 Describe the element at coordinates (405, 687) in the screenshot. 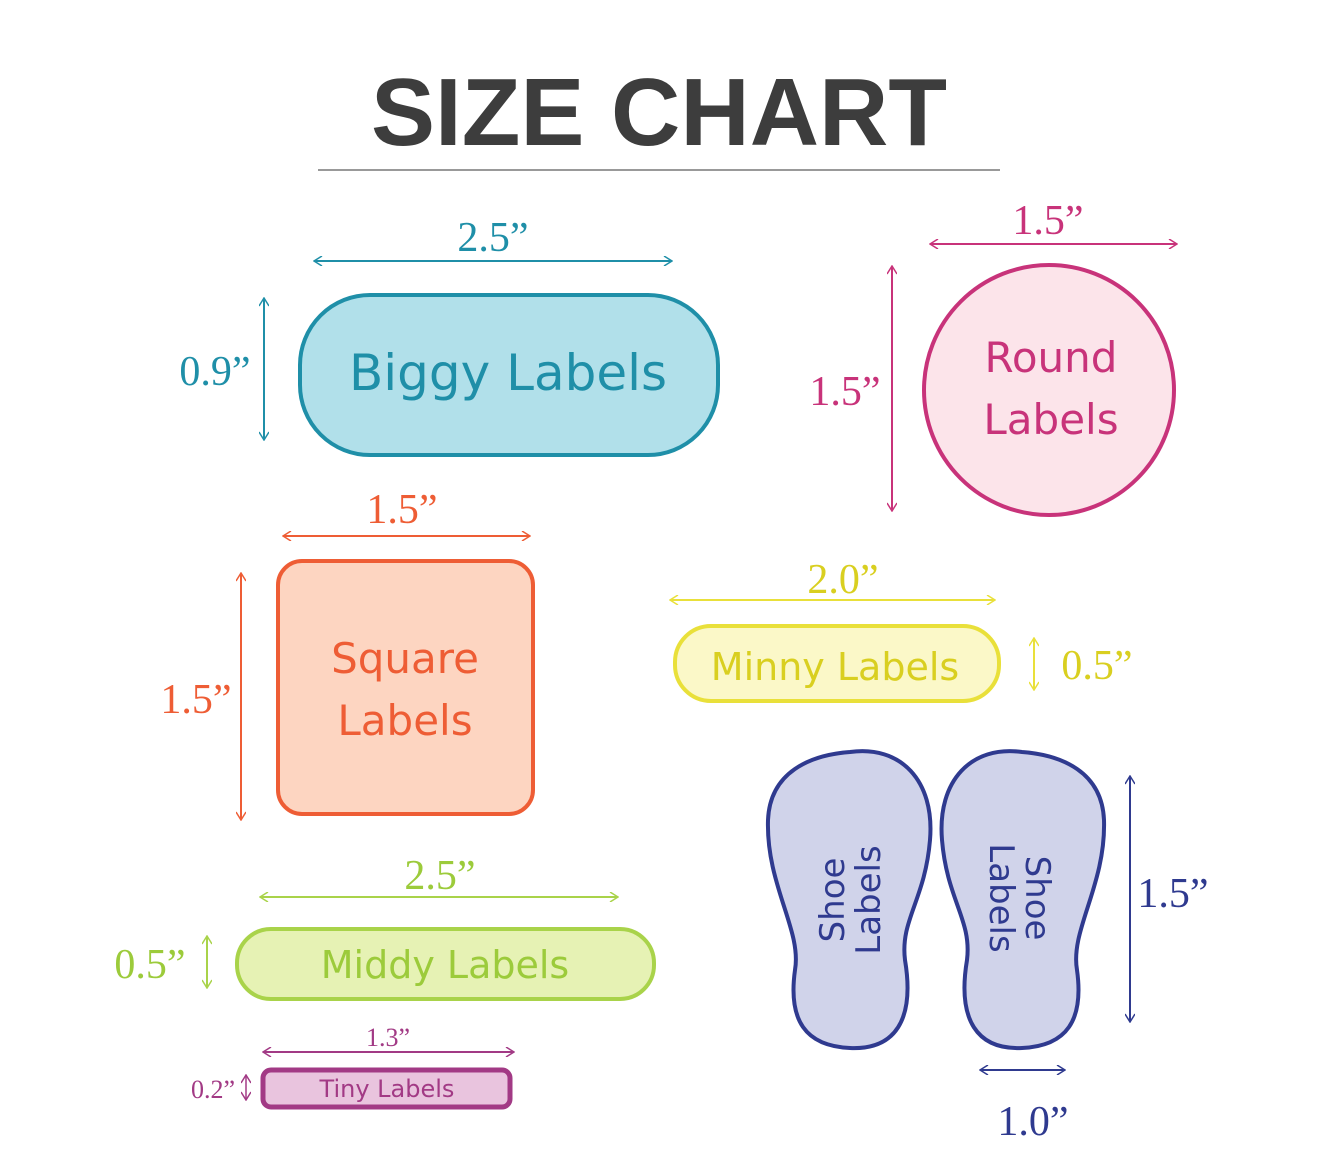

I see `square-label-shape` at that location.